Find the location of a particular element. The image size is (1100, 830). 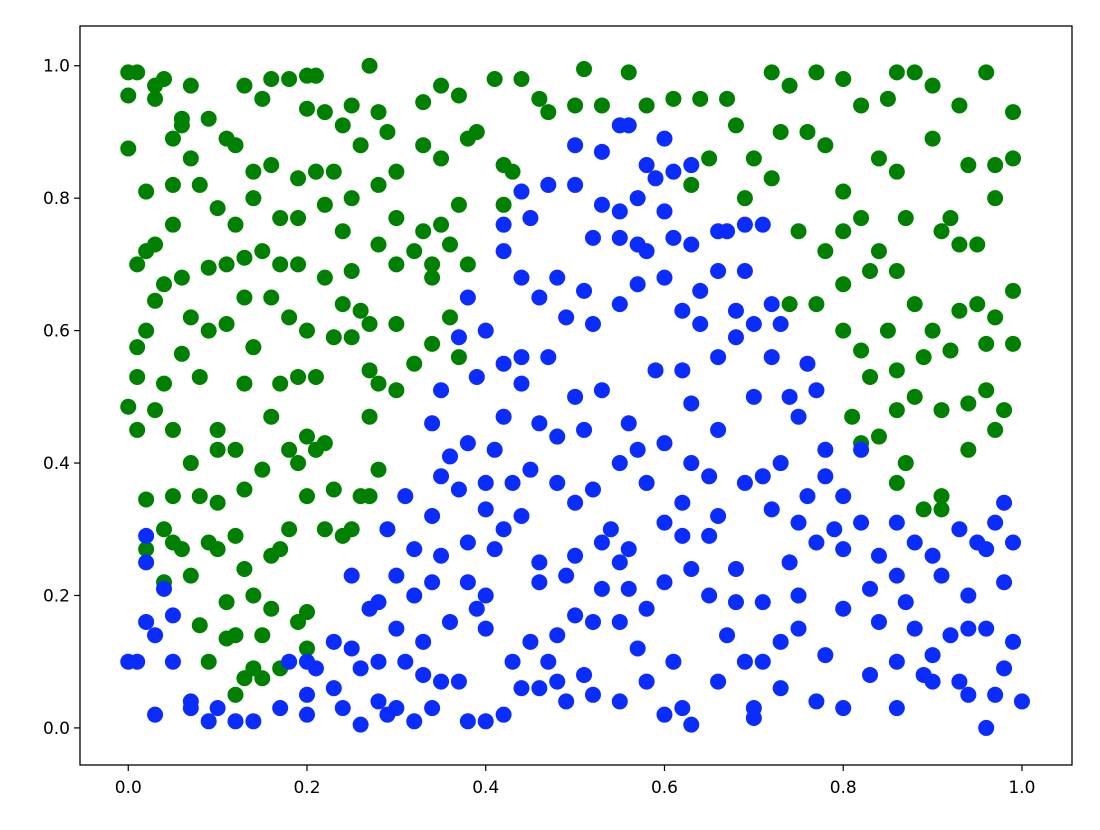

y-tick-label: 0.8 is located at coordinates (56, 199).